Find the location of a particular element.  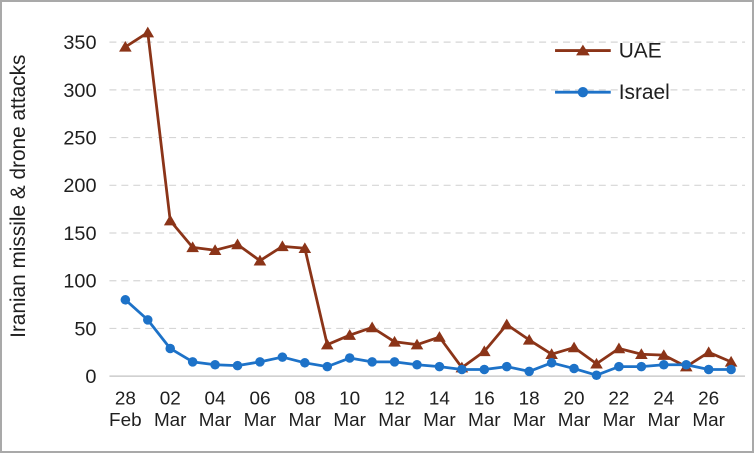

y-axis-tick-labels: 0 50 100 150 200 250 300 350 is located at coordinates (79, 210).